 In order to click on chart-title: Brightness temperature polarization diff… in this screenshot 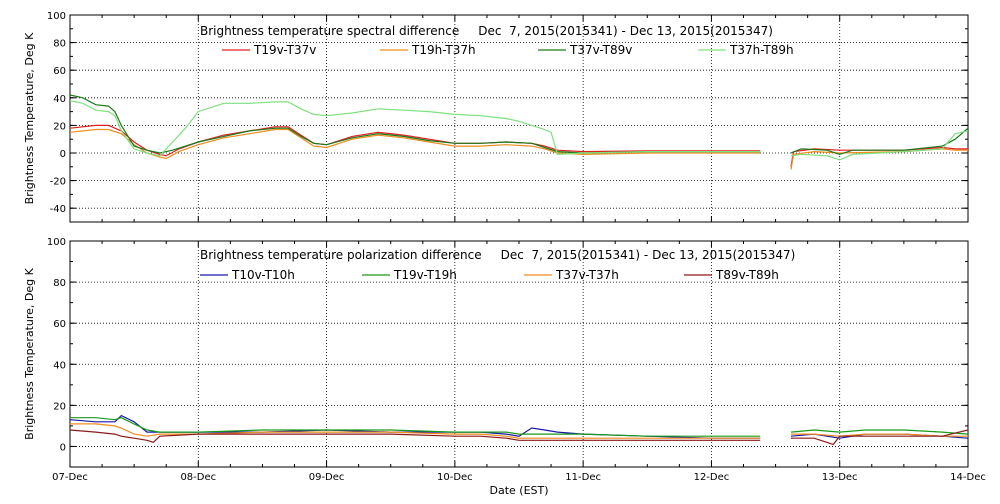, I will do `click(497, 255)`.